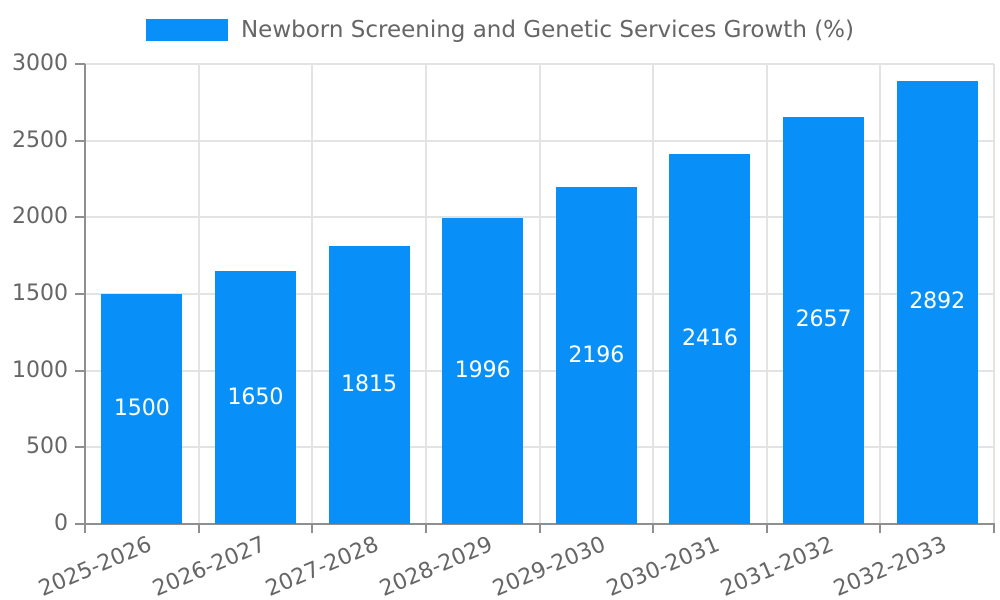 This screenshot has height=600, width=1000. What do you see at coordinates (95, 566) in the screenshot?
I see `x-tick-label: 2025-2026` at bounding box center [95, 566].